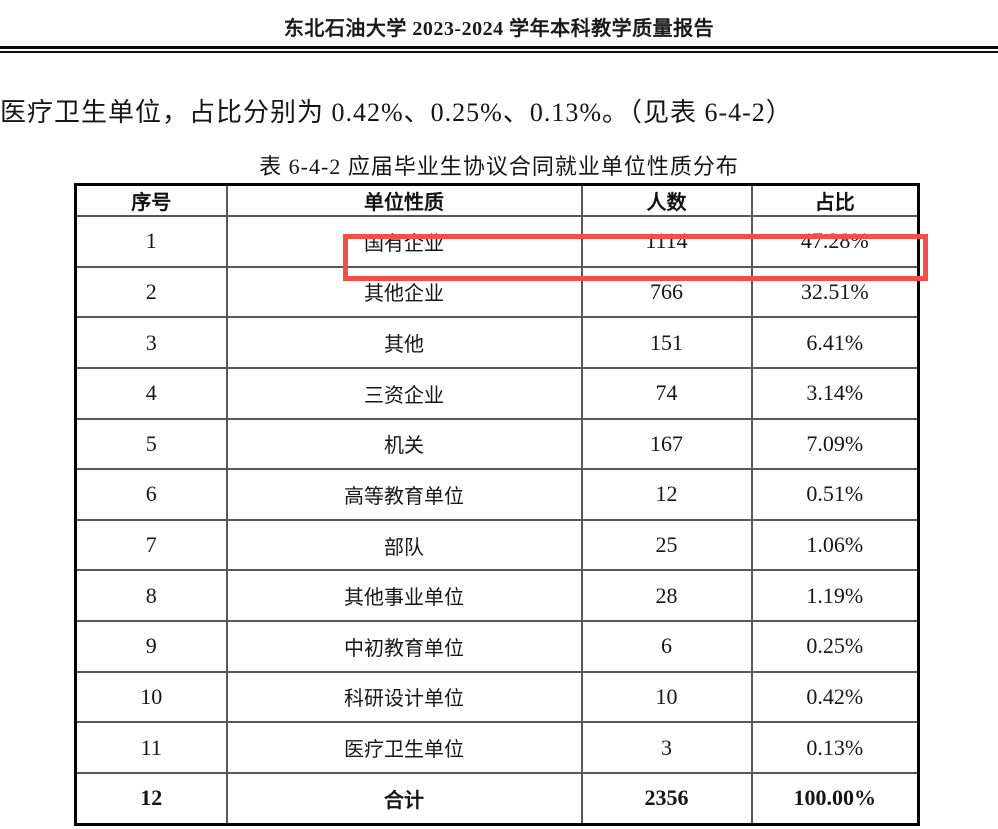 This screenshot has height=829, width=998. Describe the element at coordinates (835, 595) in the screenshot. I see `table-cell: 1.19%` at that location.